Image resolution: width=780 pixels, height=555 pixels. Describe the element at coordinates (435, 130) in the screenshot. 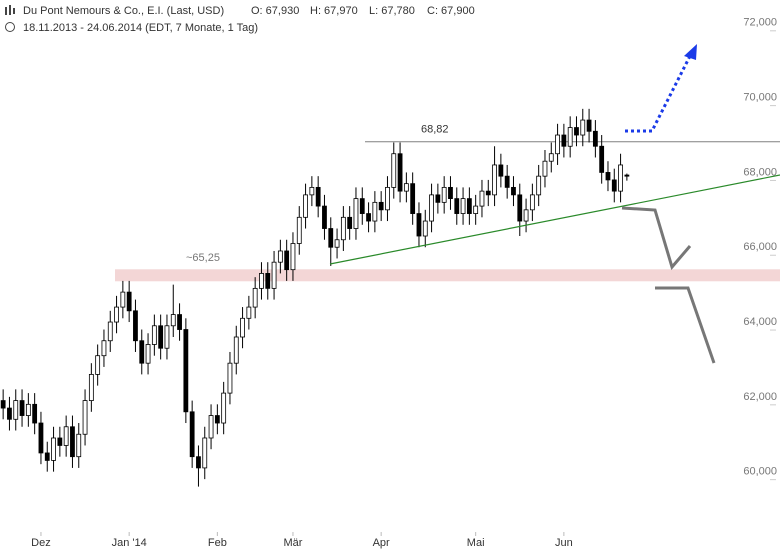

I see `resistance-label: 68,82` at that location.